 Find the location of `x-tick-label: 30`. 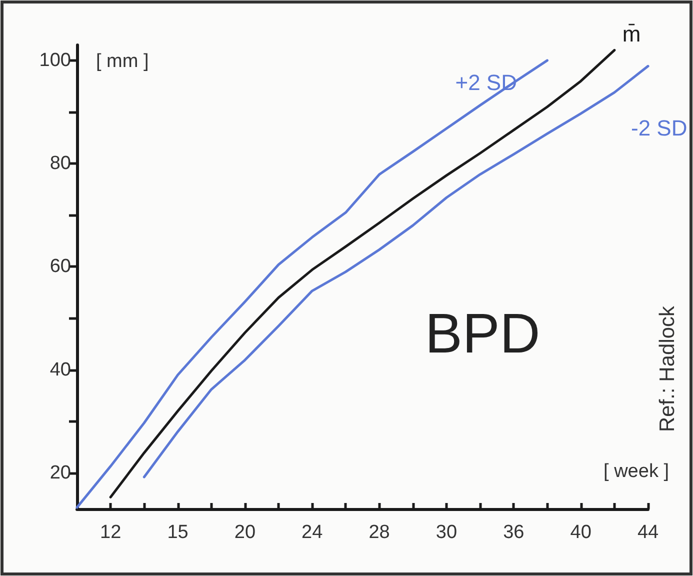

x-tick-label: 30 is located at coordinates (447, 532).